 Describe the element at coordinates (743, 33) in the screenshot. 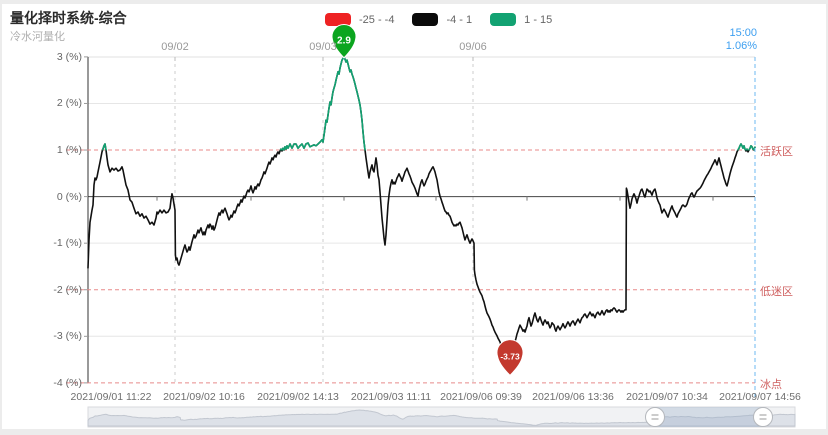

I see `current-time: 15:00` at that location.